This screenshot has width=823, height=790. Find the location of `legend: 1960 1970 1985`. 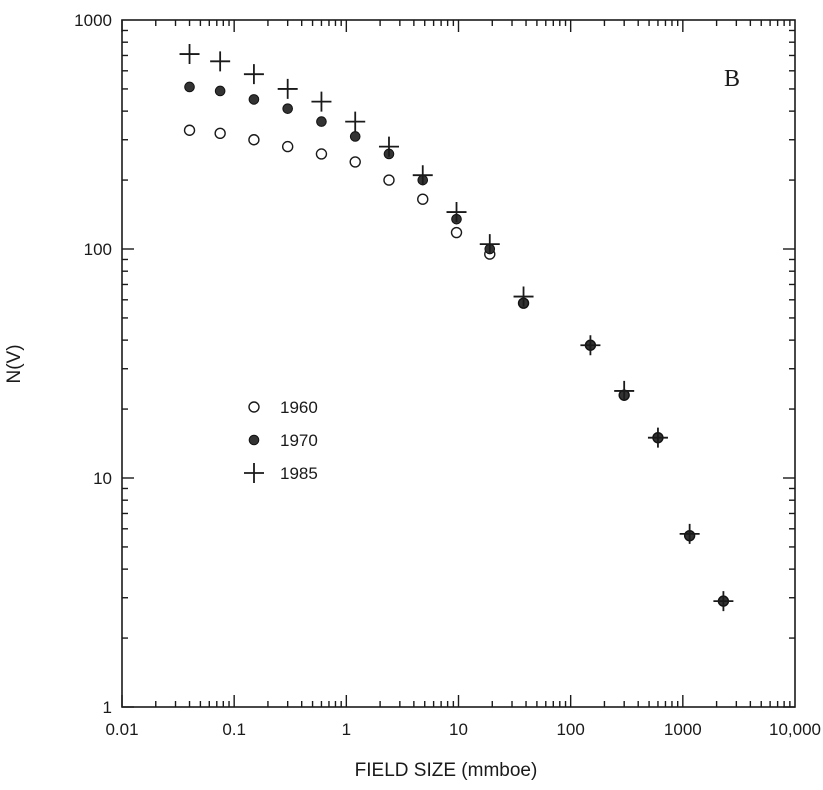

legend: 1960 1970 1985 is located at coordinates (281, 440).